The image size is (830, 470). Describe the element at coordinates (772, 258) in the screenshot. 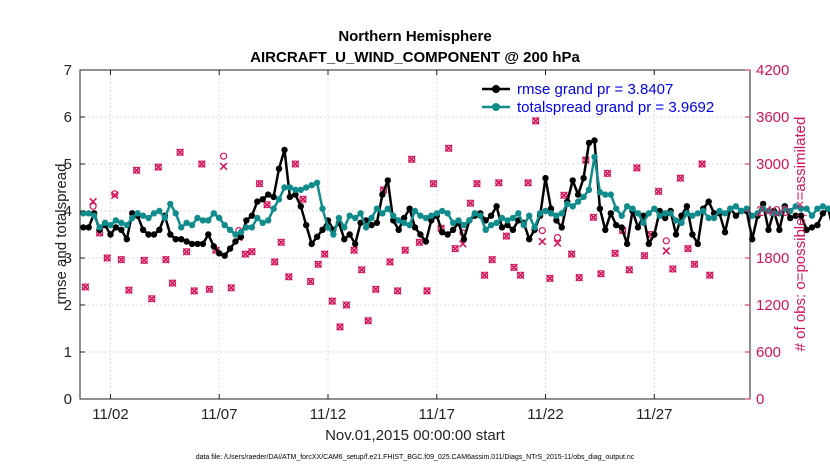

I see `y2-tick-label: 1800` at that location.